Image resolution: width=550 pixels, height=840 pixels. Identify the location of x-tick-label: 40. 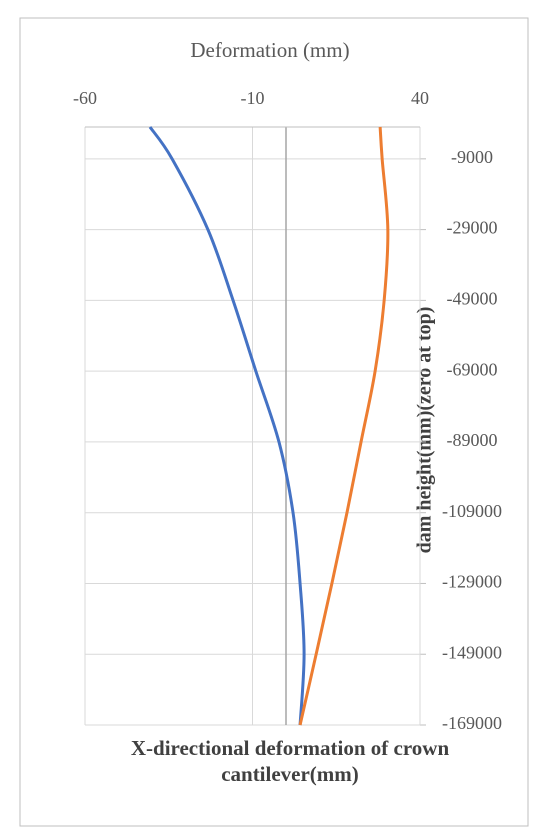
(420, 98).